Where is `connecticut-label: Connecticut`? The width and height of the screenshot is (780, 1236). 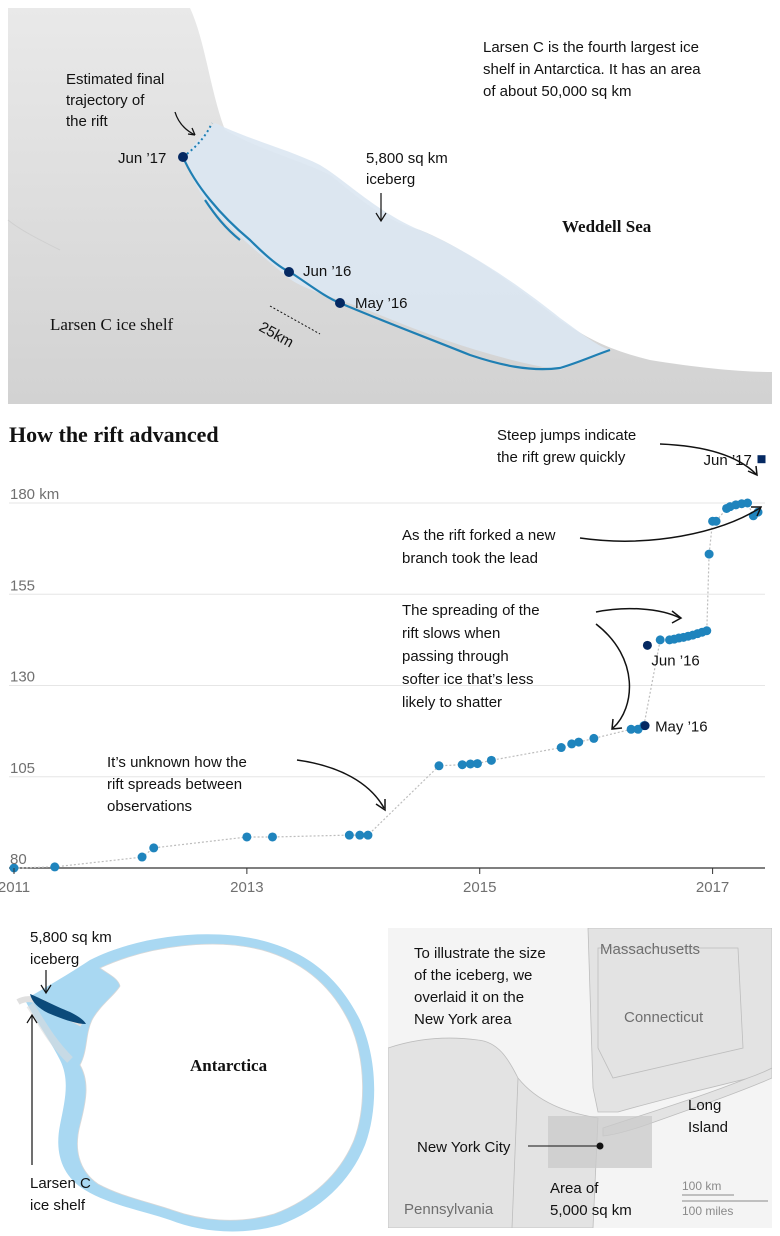 connecticut-label: Connecticut is located at coordinates (664, 1017).